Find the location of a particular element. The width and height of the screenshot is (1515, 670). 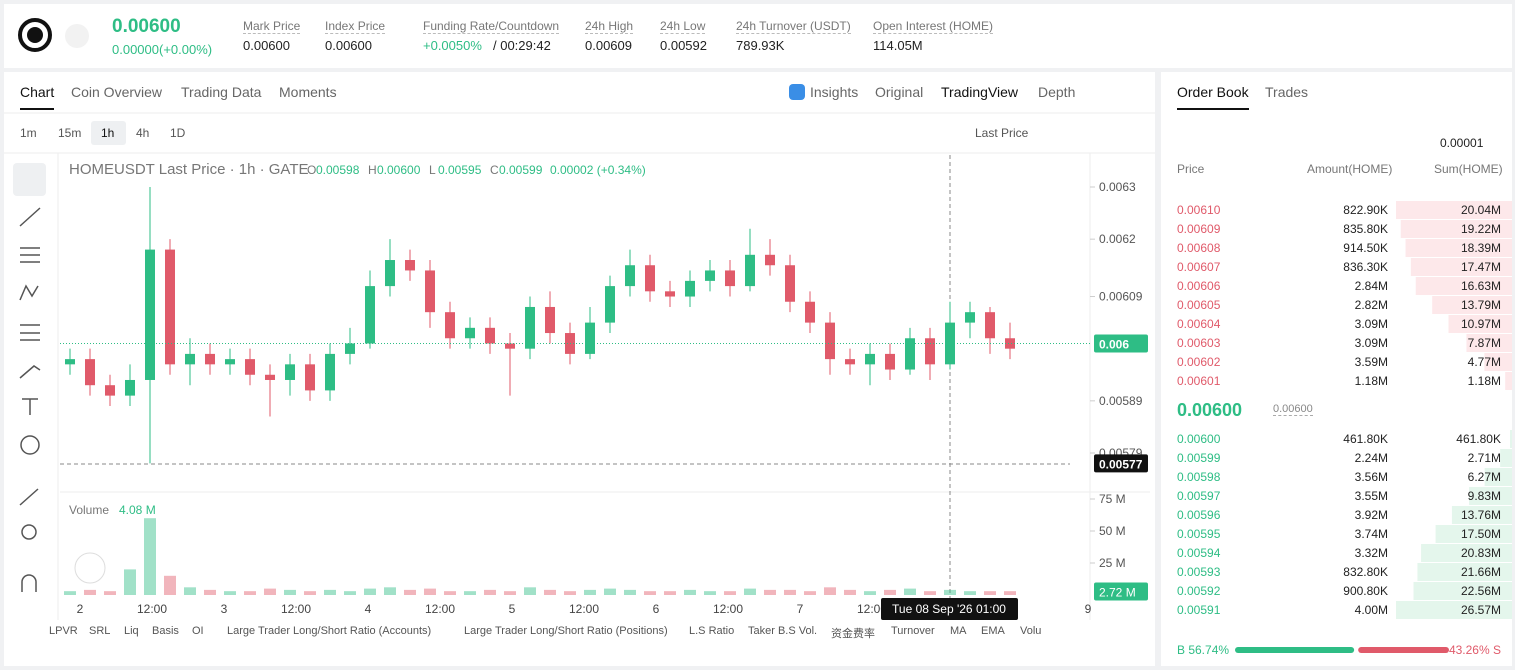

tab: Coin Overview is located at coordinates (117, 92).